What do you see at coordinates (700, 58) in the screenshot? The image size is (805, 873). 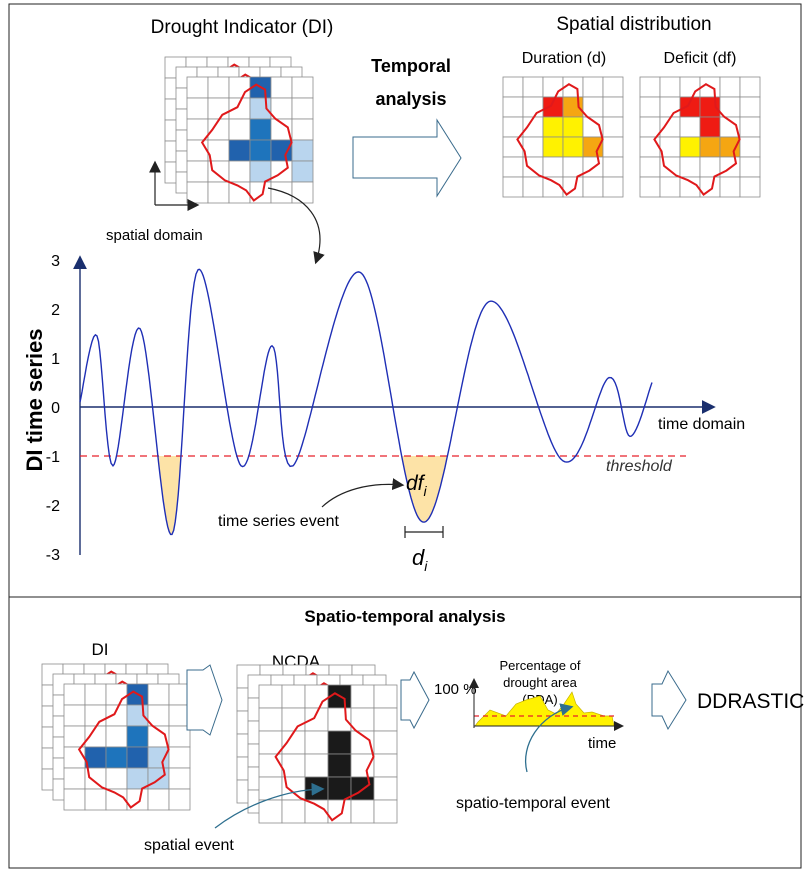 I see `deficit-label: Deficit (df)` at bounding box center [700, 58].